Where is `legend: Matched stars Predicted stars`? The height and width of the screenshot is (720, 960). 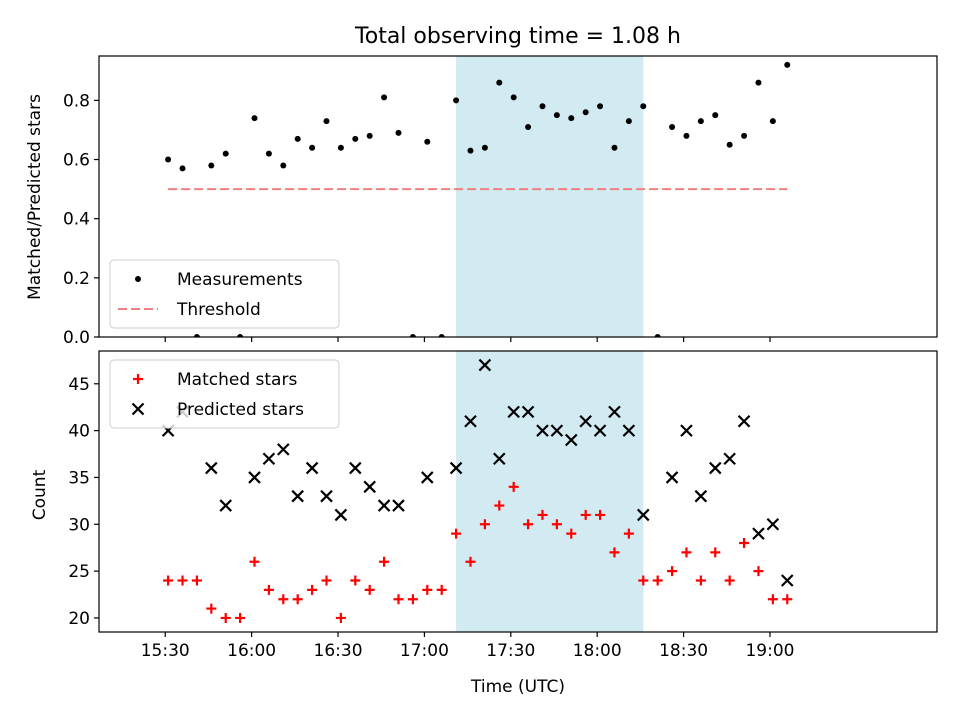 legend: Matched stars Predicted stars is located at coordinates (224, 394).